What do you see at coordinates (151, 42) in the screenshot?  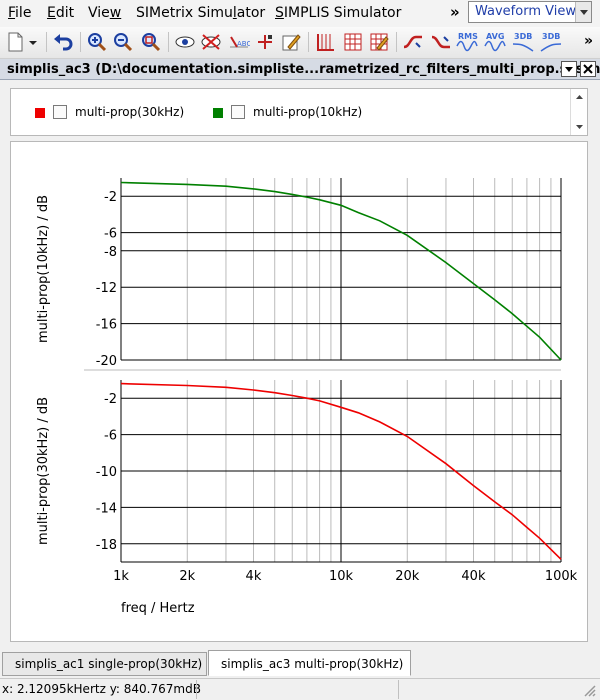 I see `zoom-fit-icon` at bounding box center [151, 42].